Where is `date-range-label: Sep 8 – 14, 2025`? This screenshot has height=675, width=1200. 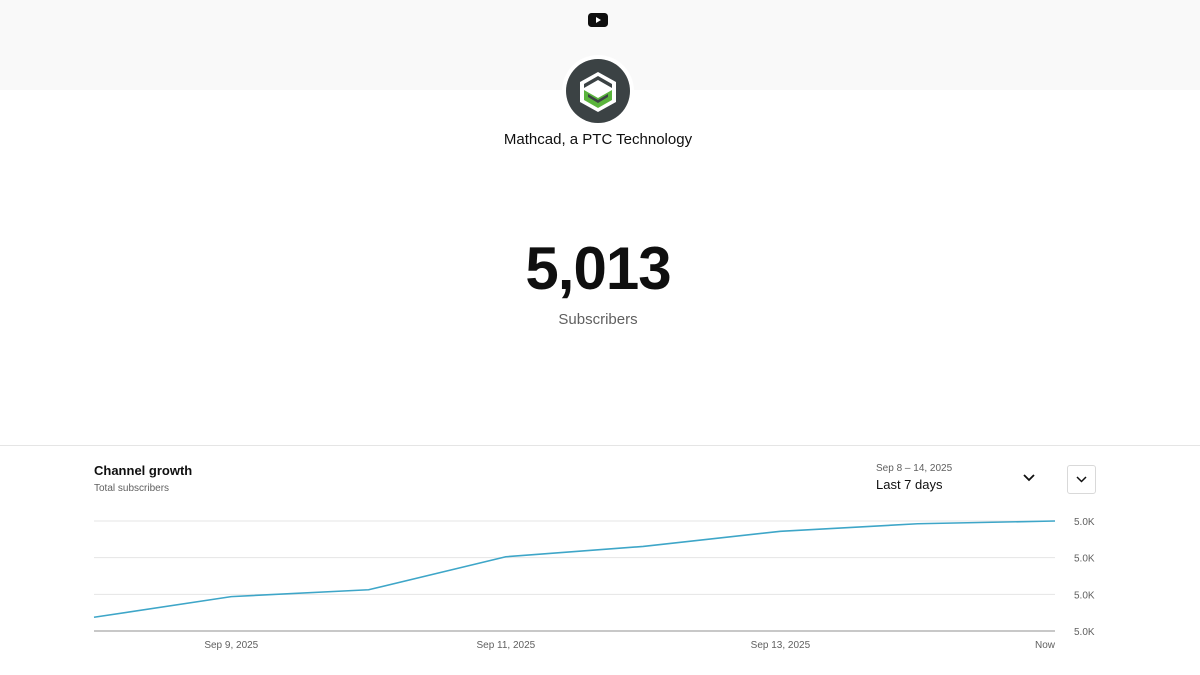
date-range-label: Sep 8 – 14, 2025 is located at coordinates (914, 468).